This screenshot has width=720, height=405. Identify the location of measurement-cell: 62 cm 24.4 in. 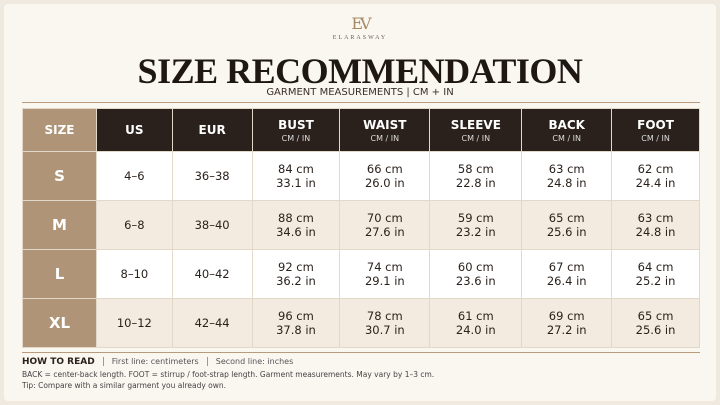
(655, 176).